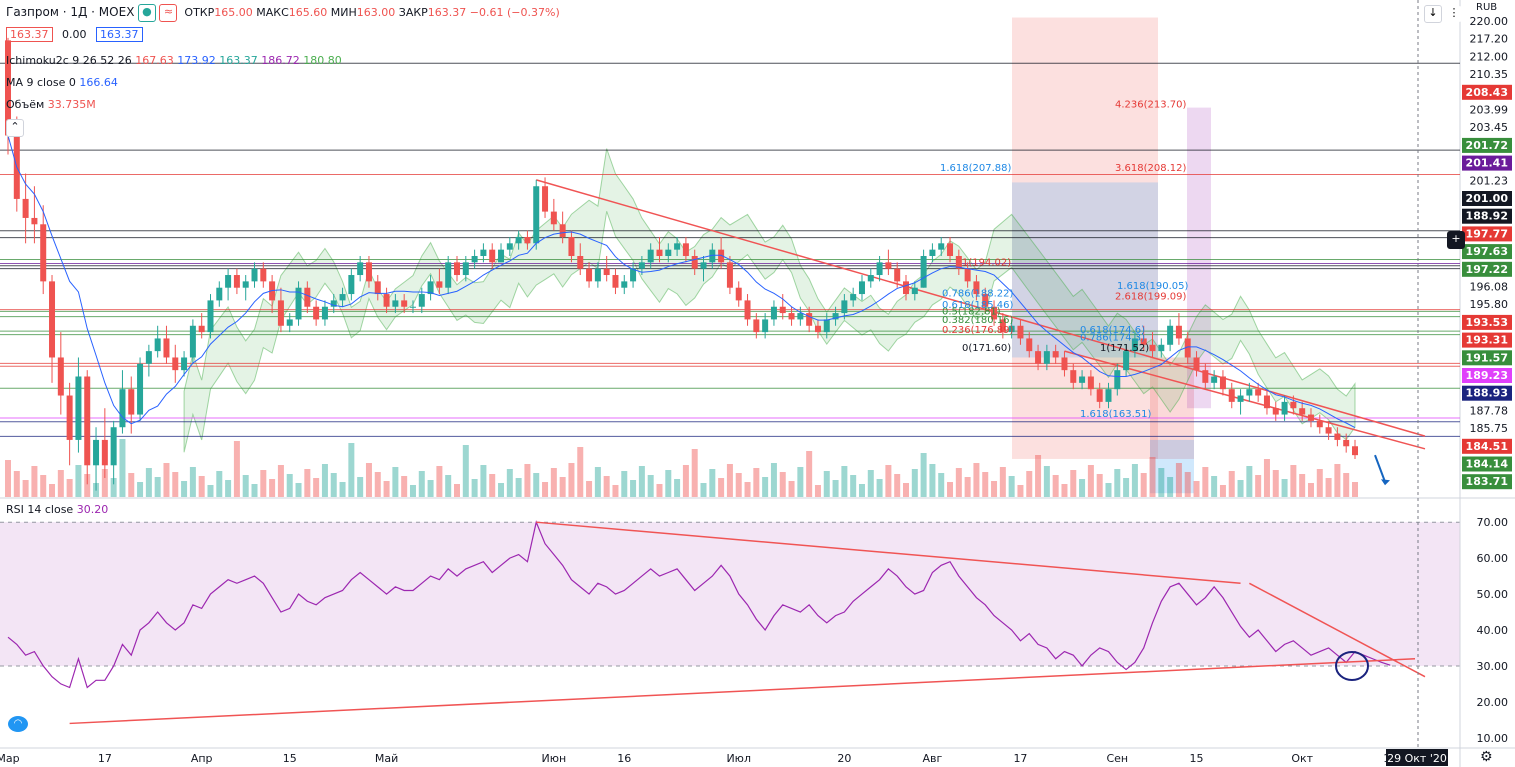  I want to click on low-value: 163.00, so click(376, 12).